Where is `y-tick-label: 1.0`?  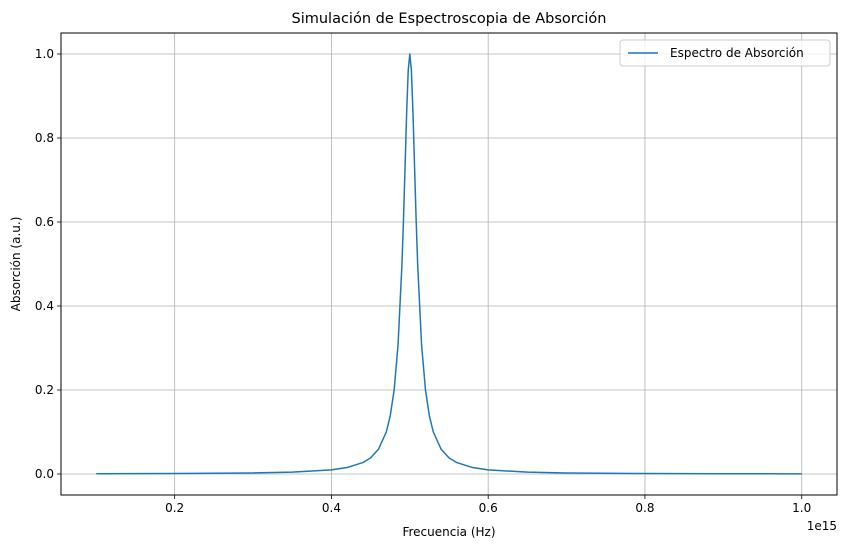 y-tick-label: 1.0 is located at coordinates (44, 54).